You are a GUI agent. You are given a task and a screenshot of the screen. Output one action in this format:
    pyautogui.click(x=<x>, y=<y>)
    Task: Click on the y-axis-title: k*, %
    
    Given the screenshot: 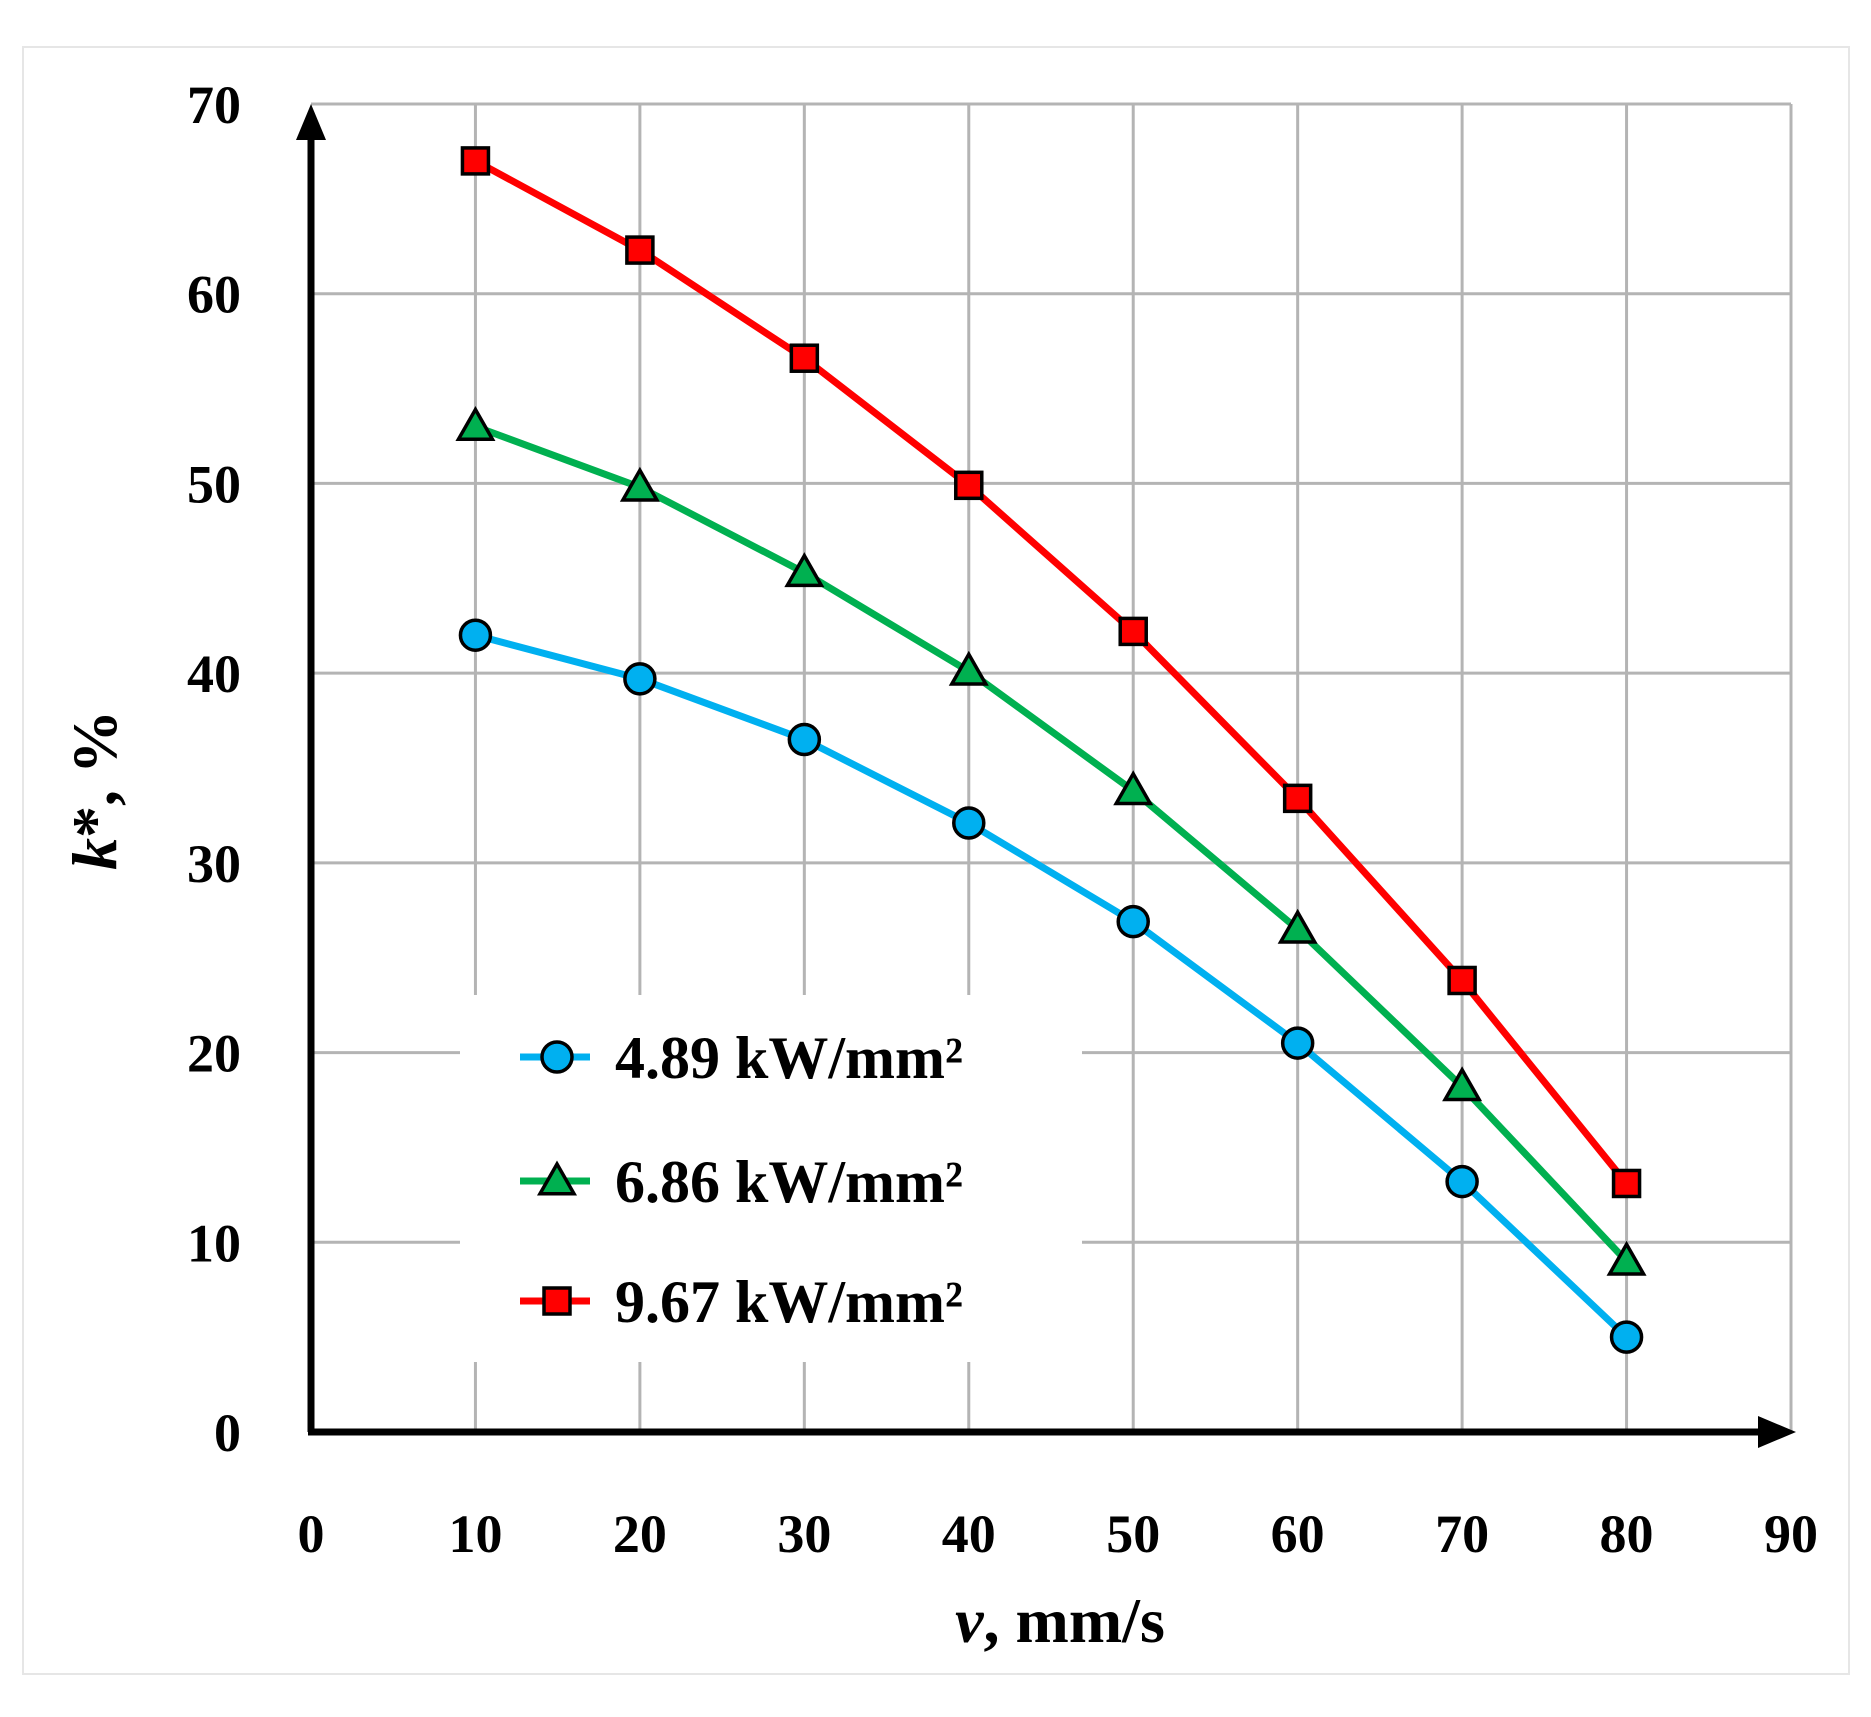 What is the action you would take?
    pyautogui.click(x=94, y=790)
    